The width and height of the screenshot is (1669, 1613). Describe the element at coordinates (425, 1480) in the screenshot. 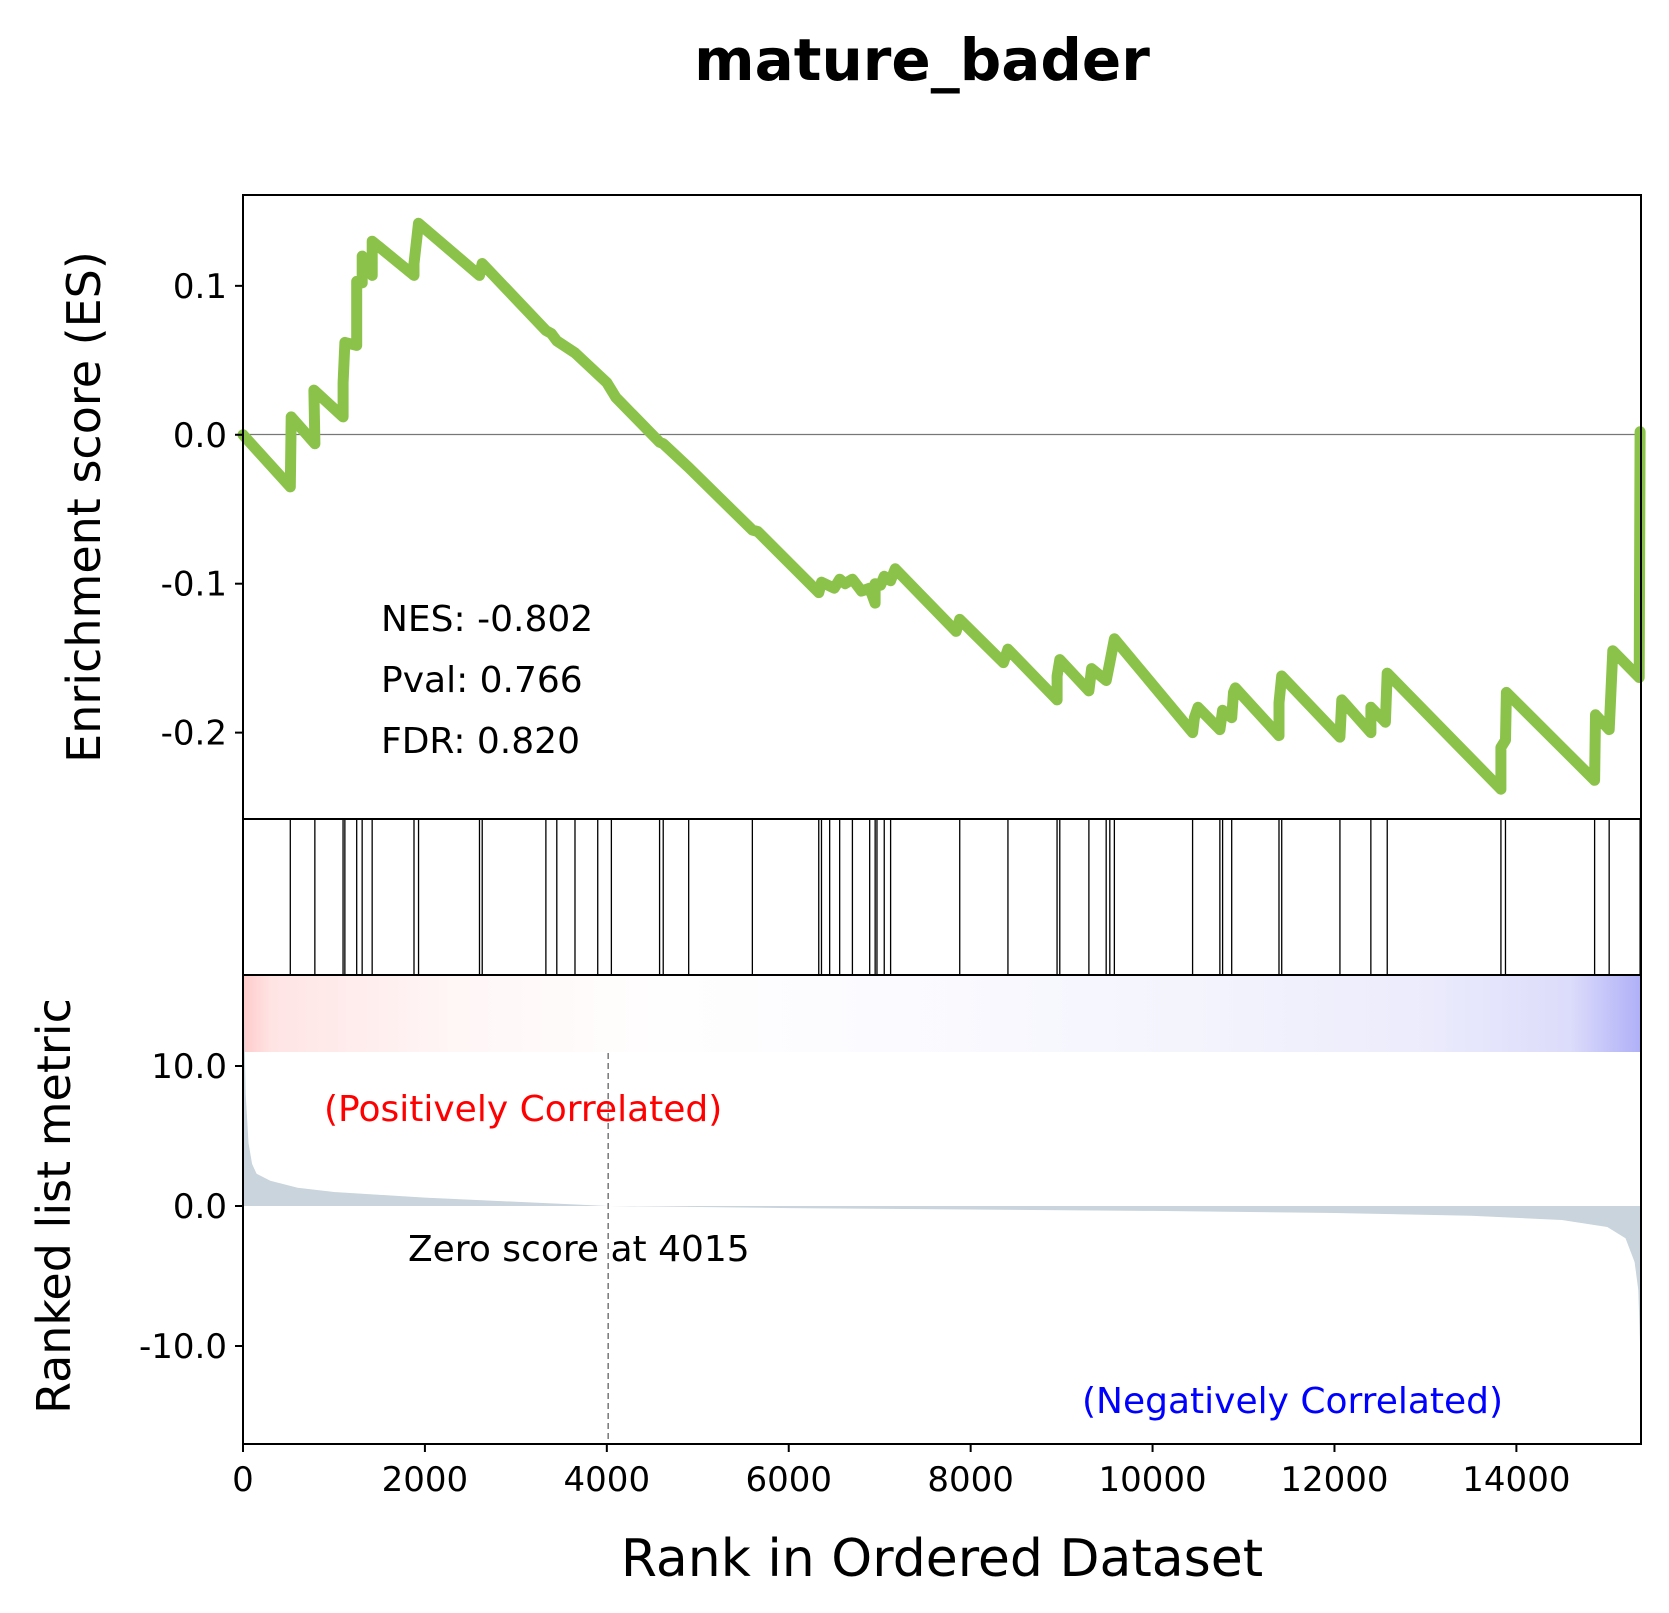

I see `x-tick-label: 2000` at that location.